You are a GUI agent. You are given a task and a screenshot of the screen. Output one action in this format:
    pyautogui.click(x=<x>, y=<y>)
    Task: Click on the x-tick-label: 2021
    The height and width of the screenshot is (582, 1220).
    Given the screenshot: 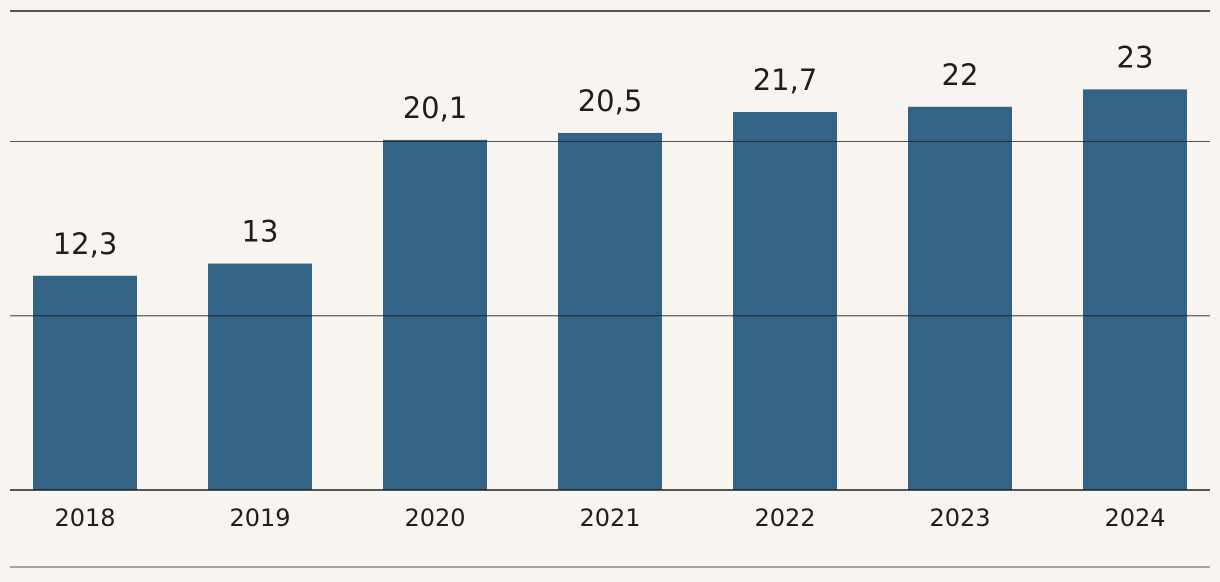 What is the action you would take?
    pyautogui.click(x=609, y=518)
    